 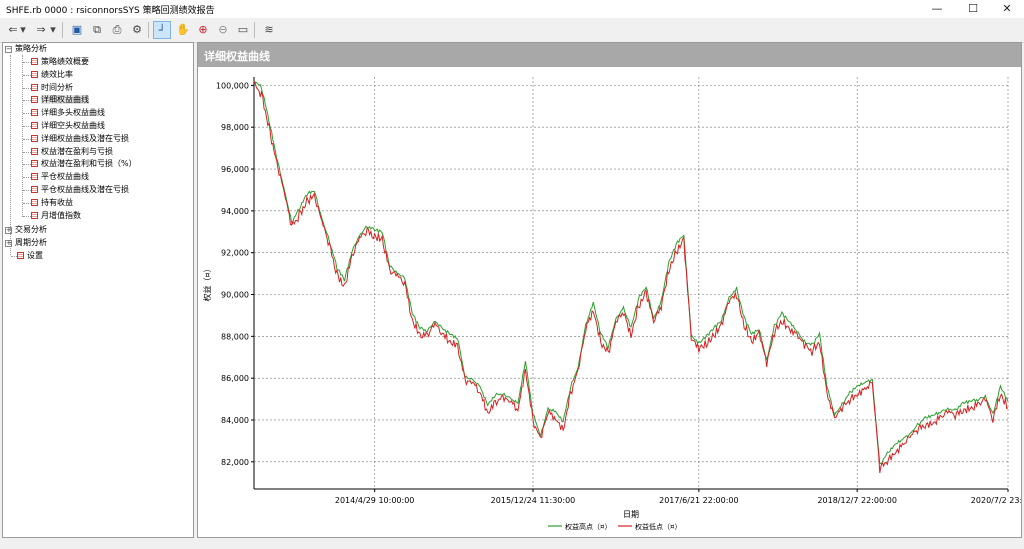 What do you see at coordinates (26, 48) in the screenshot?
I see `tree-node-strategy-analysis: − 策略分析` at bounding box center [26, 48].